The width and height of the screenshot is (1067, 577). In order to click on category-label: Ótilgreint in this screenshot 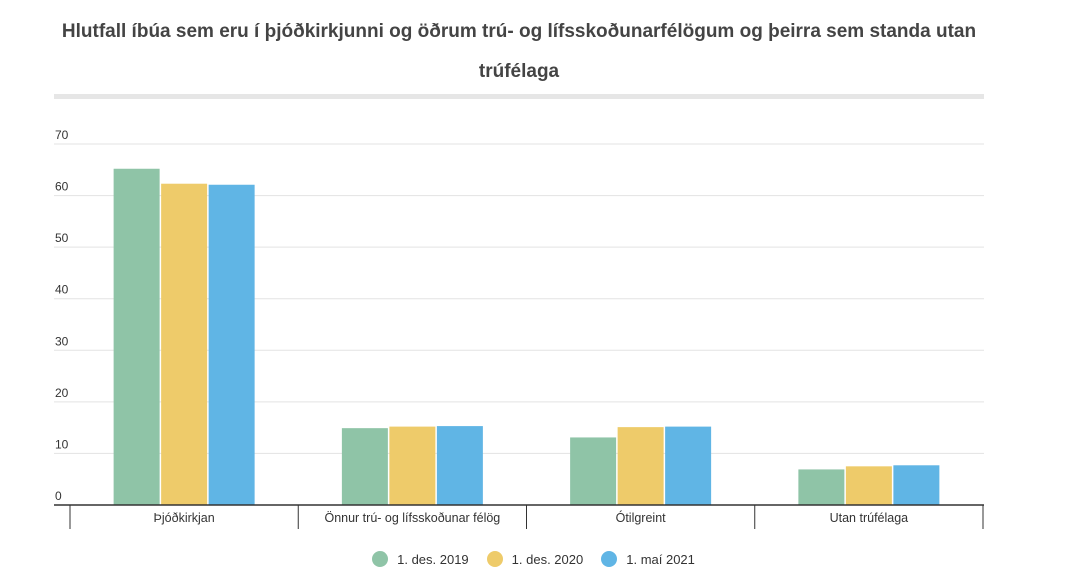, I will do `click(641, 517)`.